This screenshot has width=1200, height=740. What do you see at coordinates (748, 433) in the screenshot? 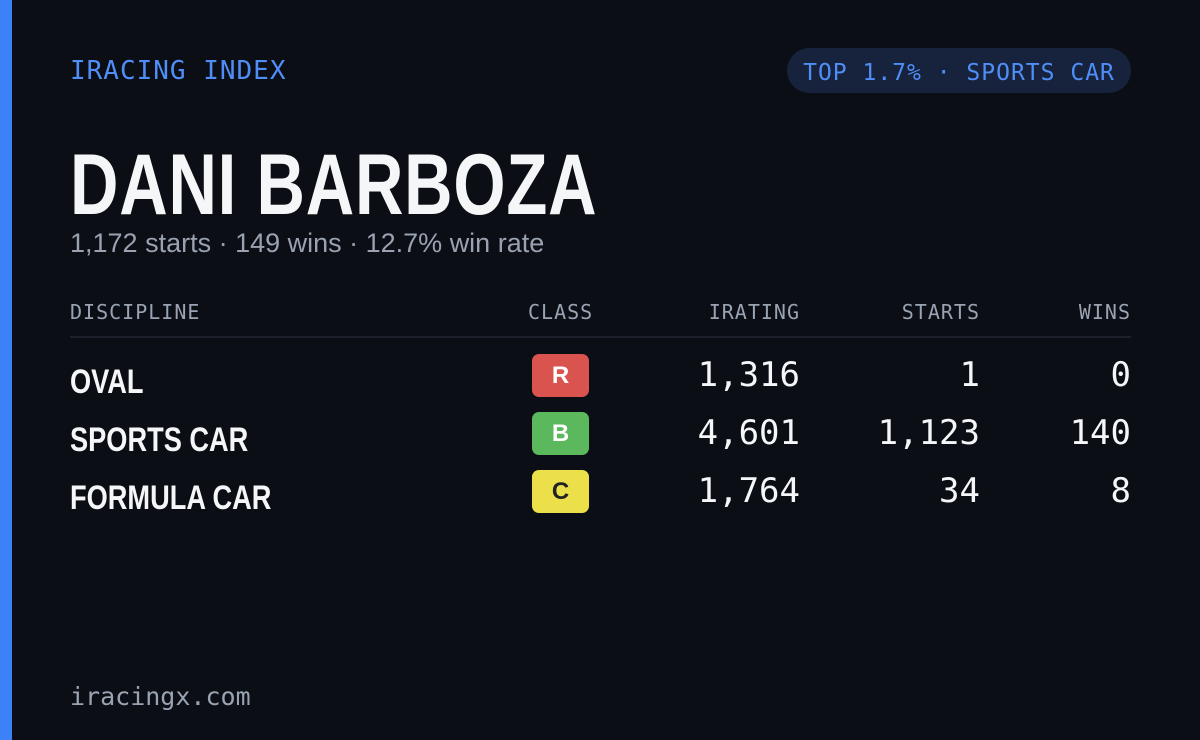
I see `irating: 4,601` at bounding box center [748, 433].